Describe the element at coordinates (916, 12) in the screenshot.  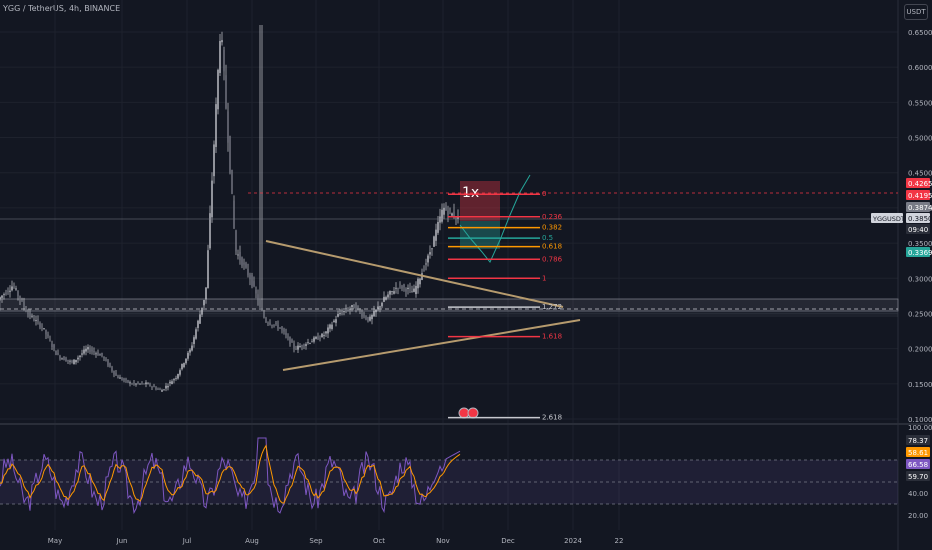
I see `currency-button: USDT` at that location.